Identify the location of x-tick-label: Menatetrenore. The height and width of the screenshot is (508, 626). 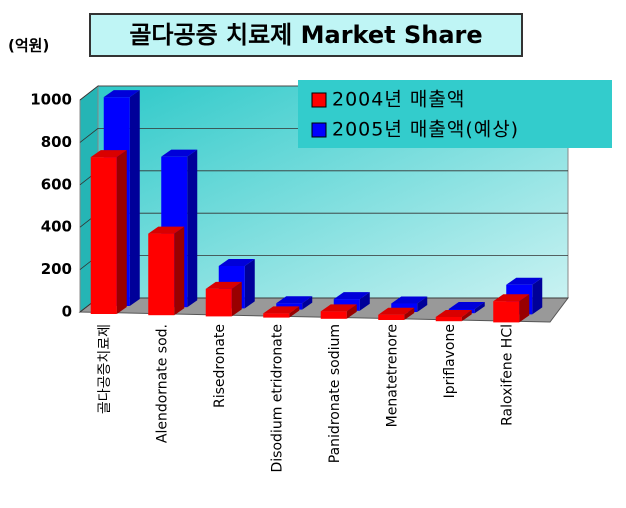
(392, 375).